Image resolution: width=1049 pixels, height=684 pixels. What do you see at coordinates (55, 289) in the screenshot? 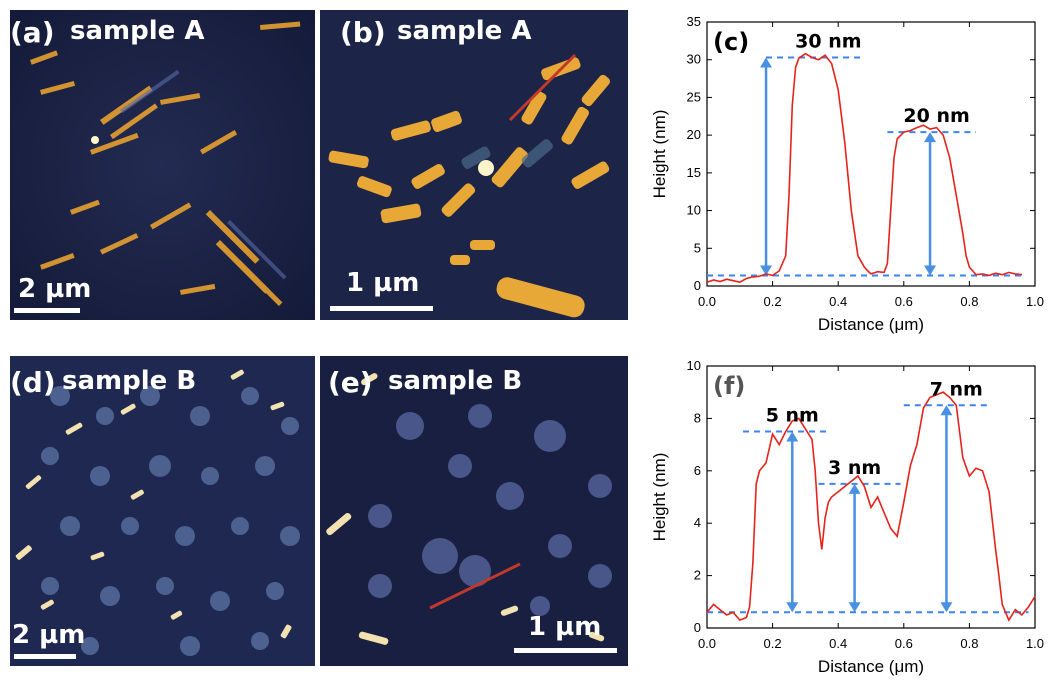
I see `scale-text-a: 2 µm` at bounding box center [55, 289].